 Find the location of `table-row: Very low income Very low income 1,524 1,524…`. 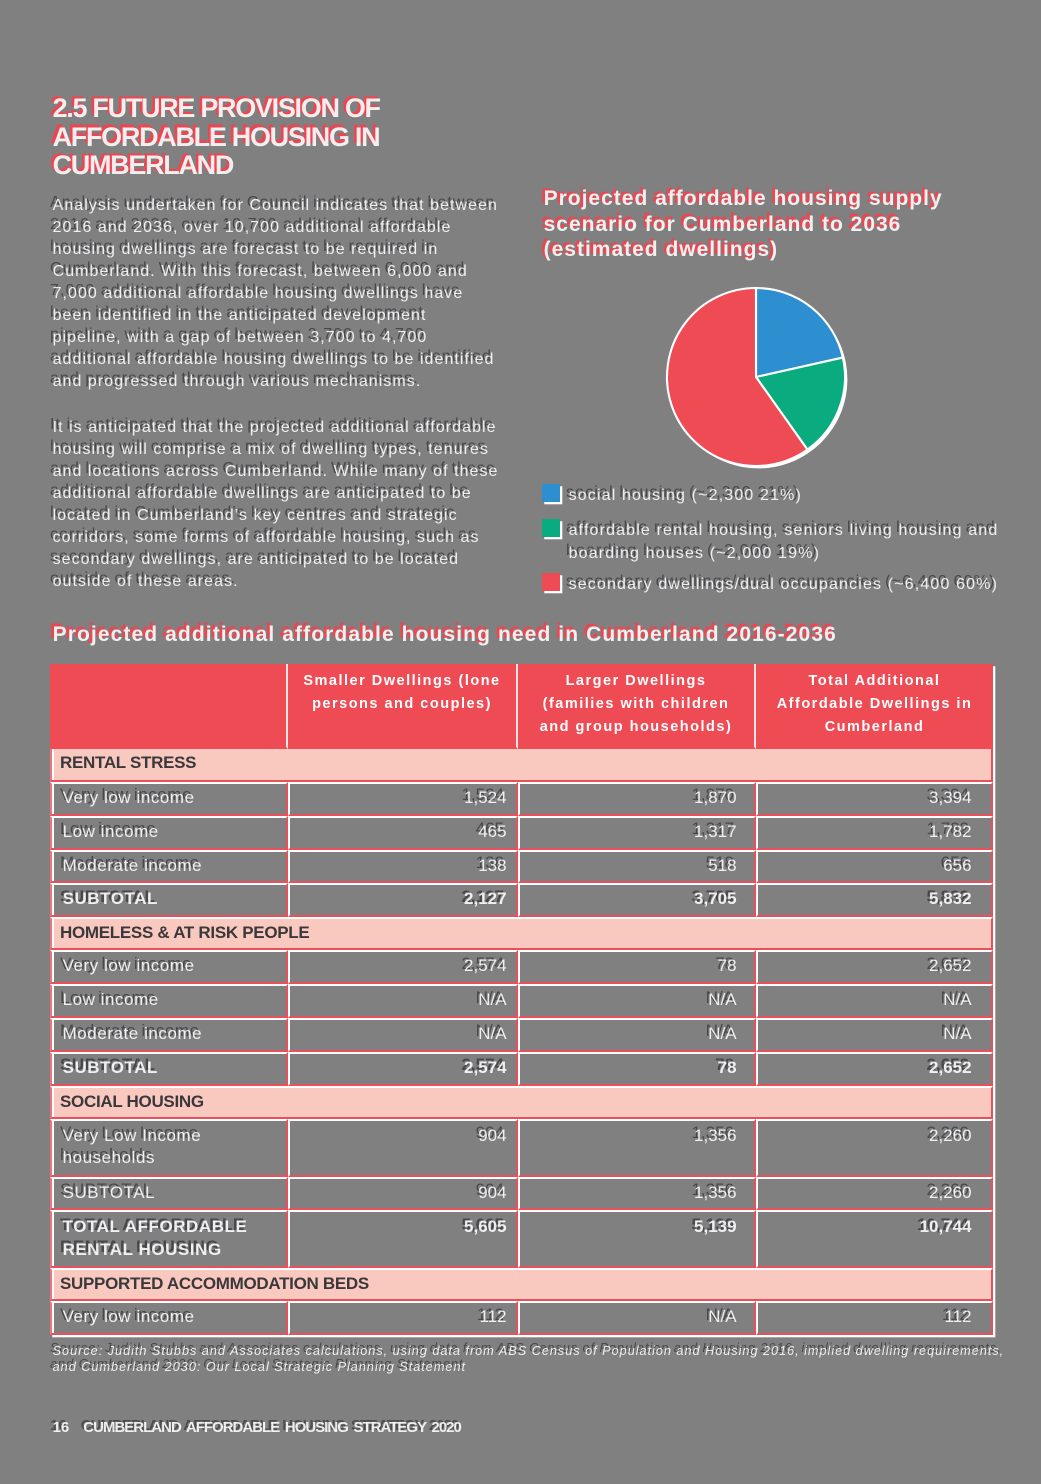

table-row: Very low income Very low income 1,524 1,524… is located at coordinates (521, 798).